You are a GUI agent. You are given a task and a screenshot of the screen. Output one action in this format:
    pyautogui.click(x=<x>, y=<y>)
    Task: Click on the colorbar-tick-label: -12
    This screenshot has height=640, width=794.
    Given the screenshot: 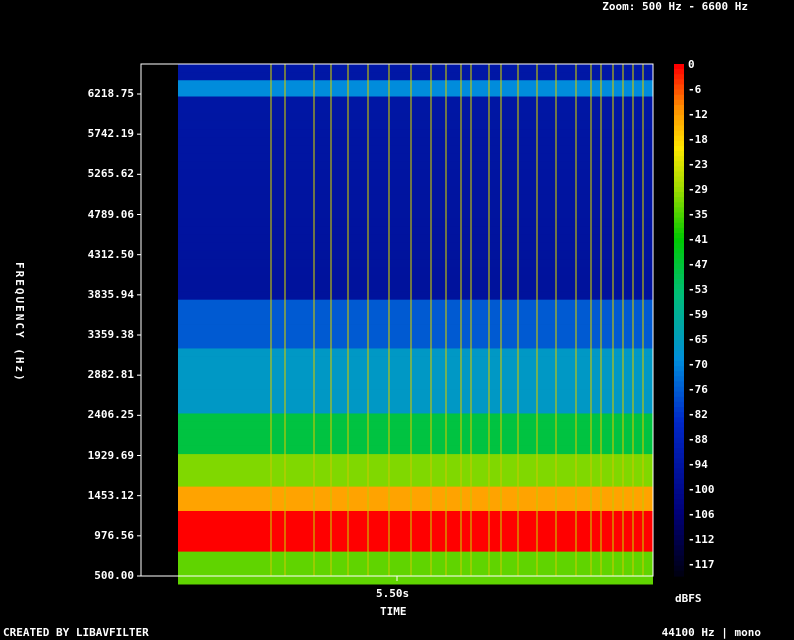 What is the action you would take?
    pyautogui.click(x=698, y=114)
    